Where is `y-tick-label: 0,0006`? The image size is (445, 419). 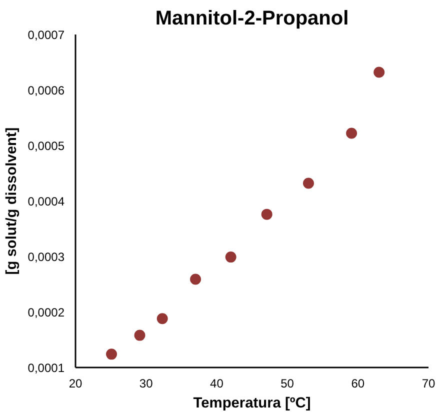
y-tick-label: 0,0006 is located at coordinates (46, 91).